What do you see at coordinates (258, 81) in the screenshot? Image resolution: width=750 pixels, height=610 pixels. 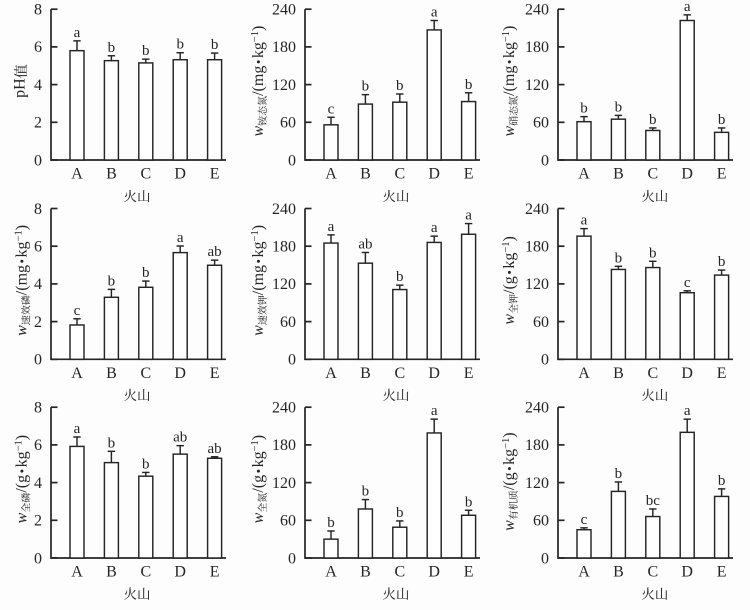 I see `svg-text: /(mg` at bounding box center [258, 81].